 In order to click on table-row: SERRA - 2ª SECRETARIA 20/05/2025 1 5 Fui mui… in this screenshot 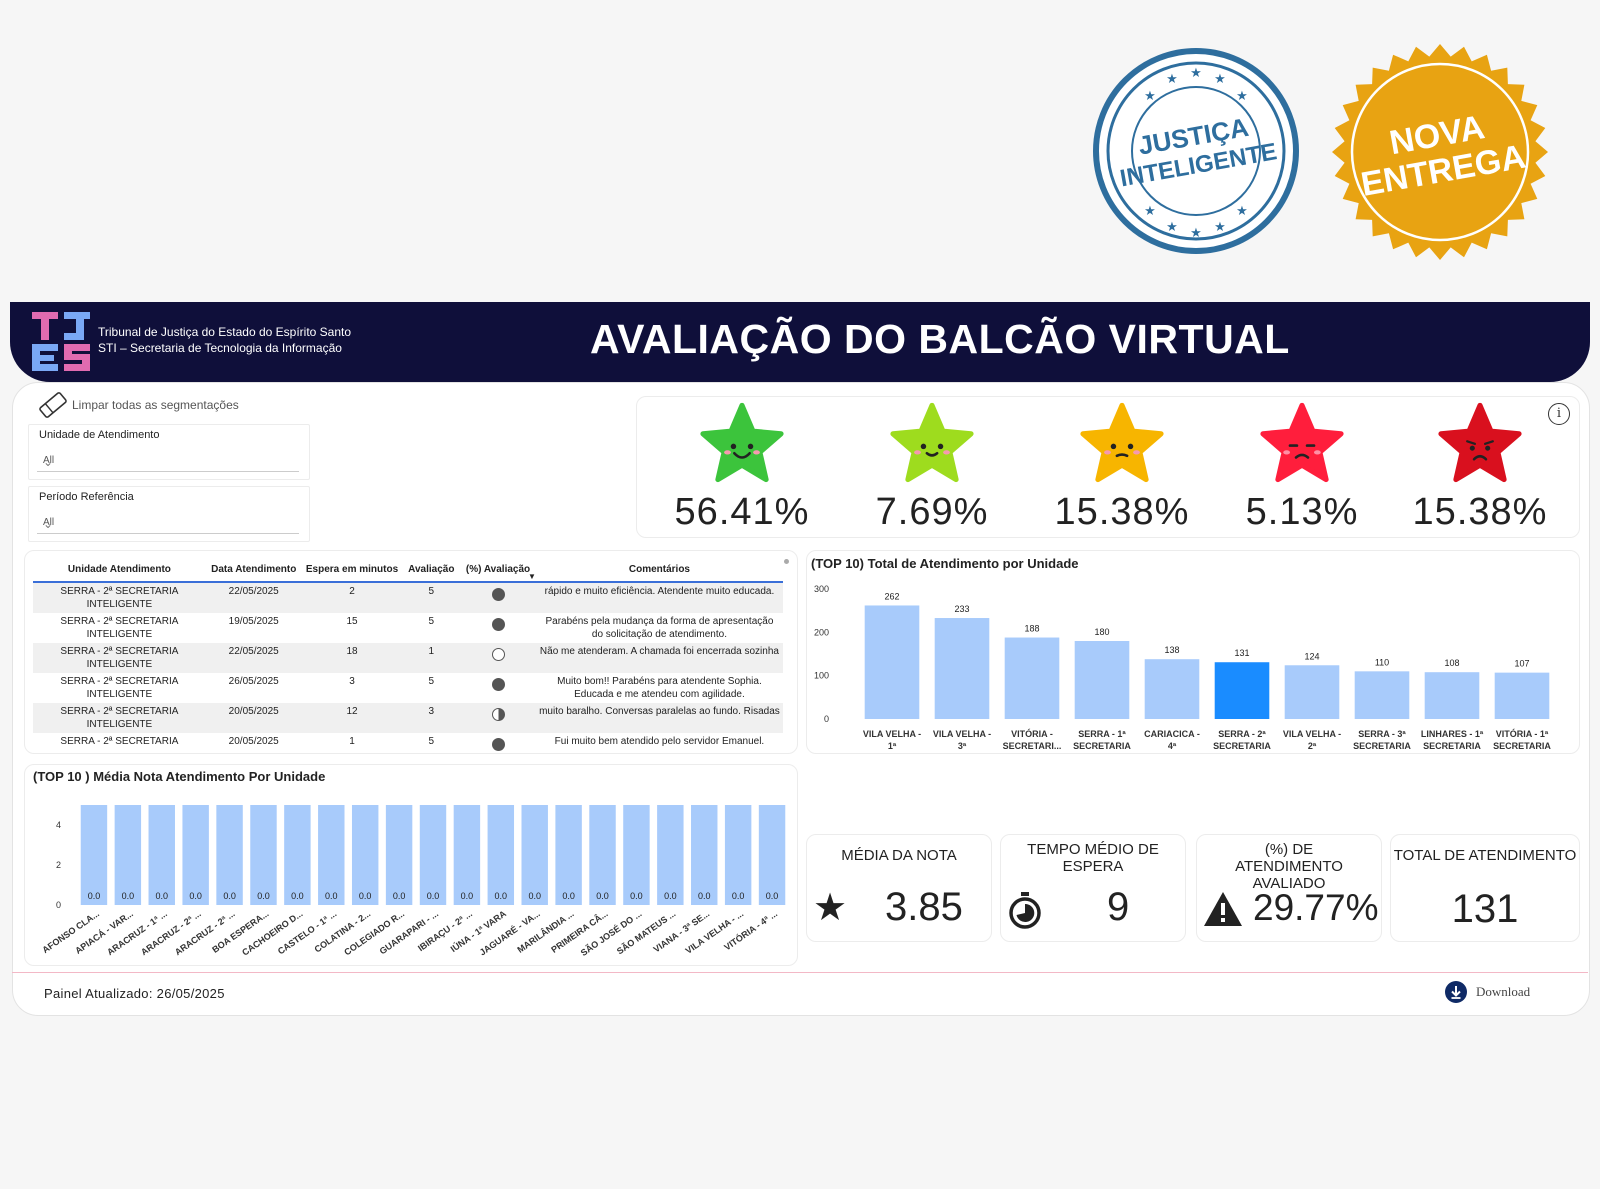, I will do `click(408, 743)`.